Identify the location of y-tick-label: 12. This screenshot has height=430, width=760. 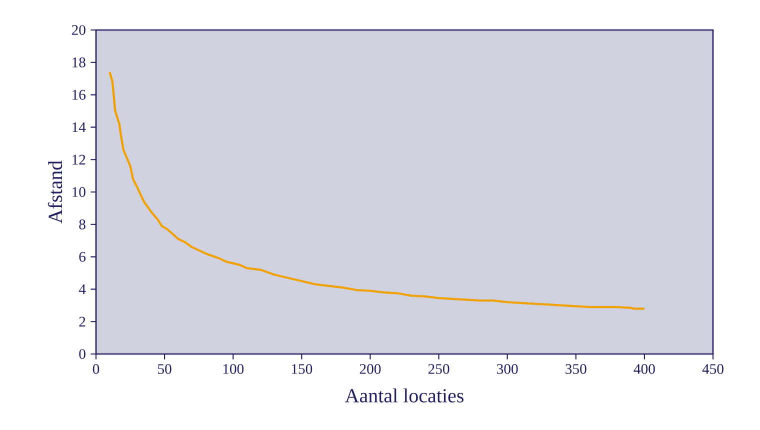
(79, 159).